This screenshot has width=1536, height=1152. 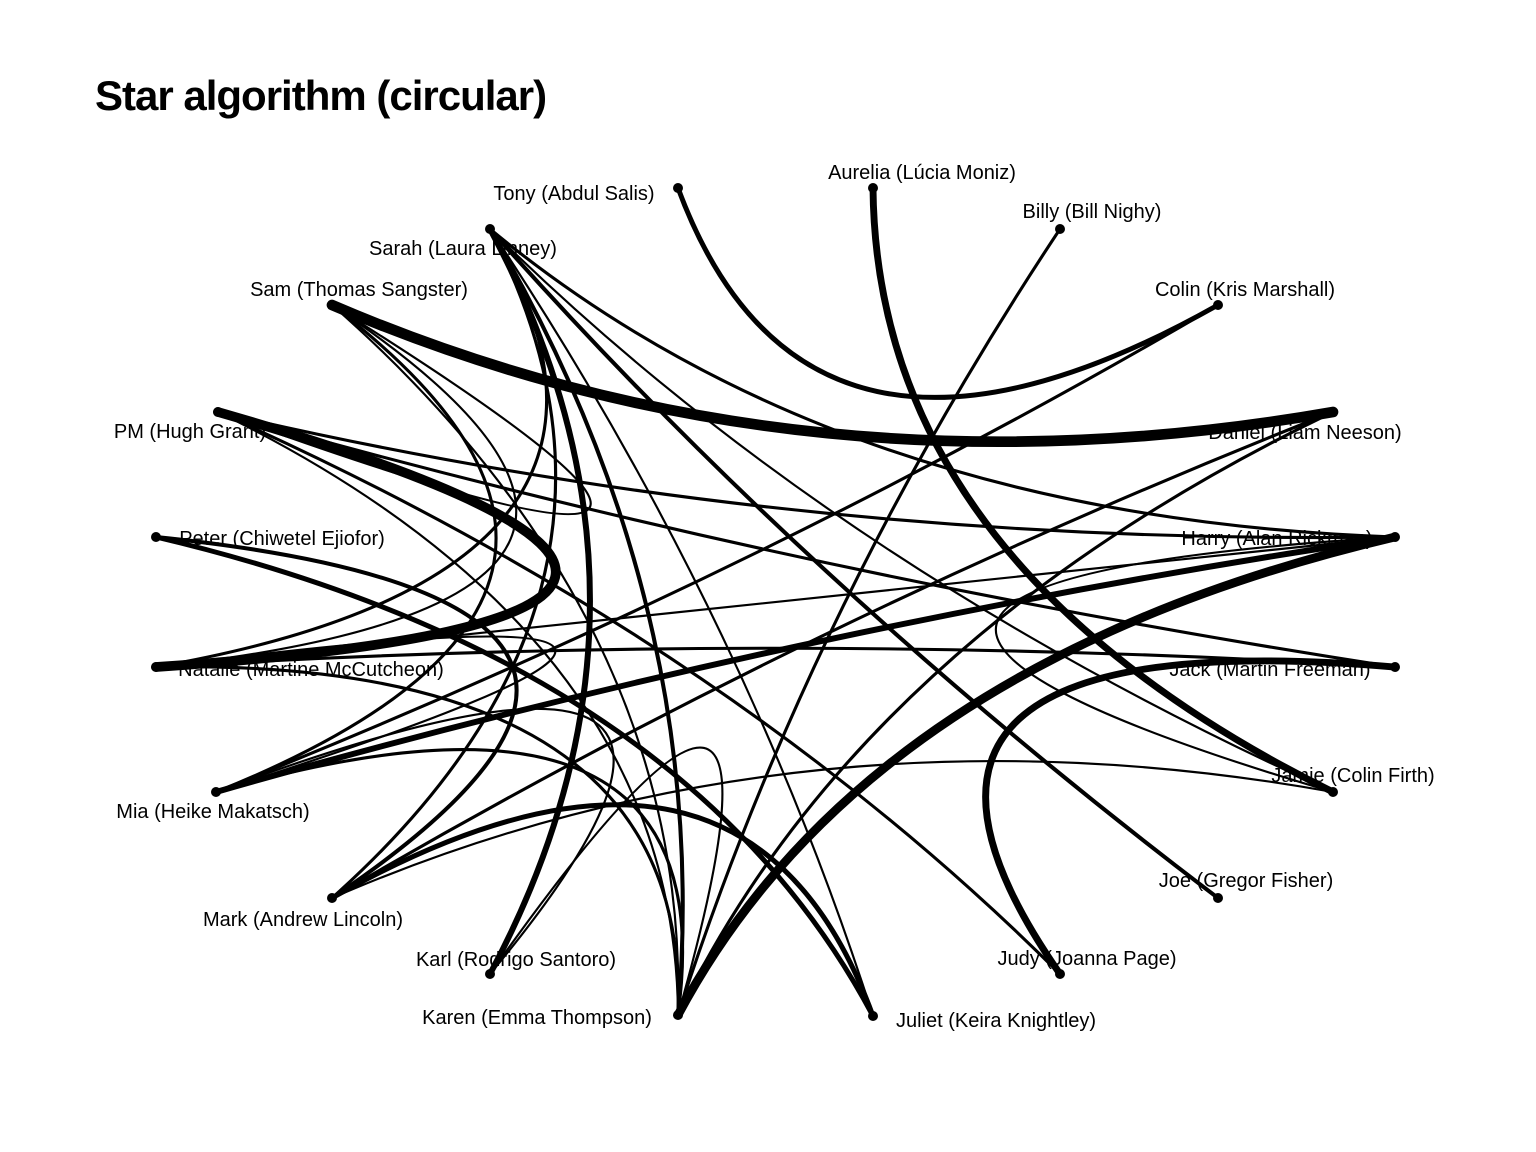 I want to click on node-colin: Colin (Kris Marshall), so click(x=1245, y=294).